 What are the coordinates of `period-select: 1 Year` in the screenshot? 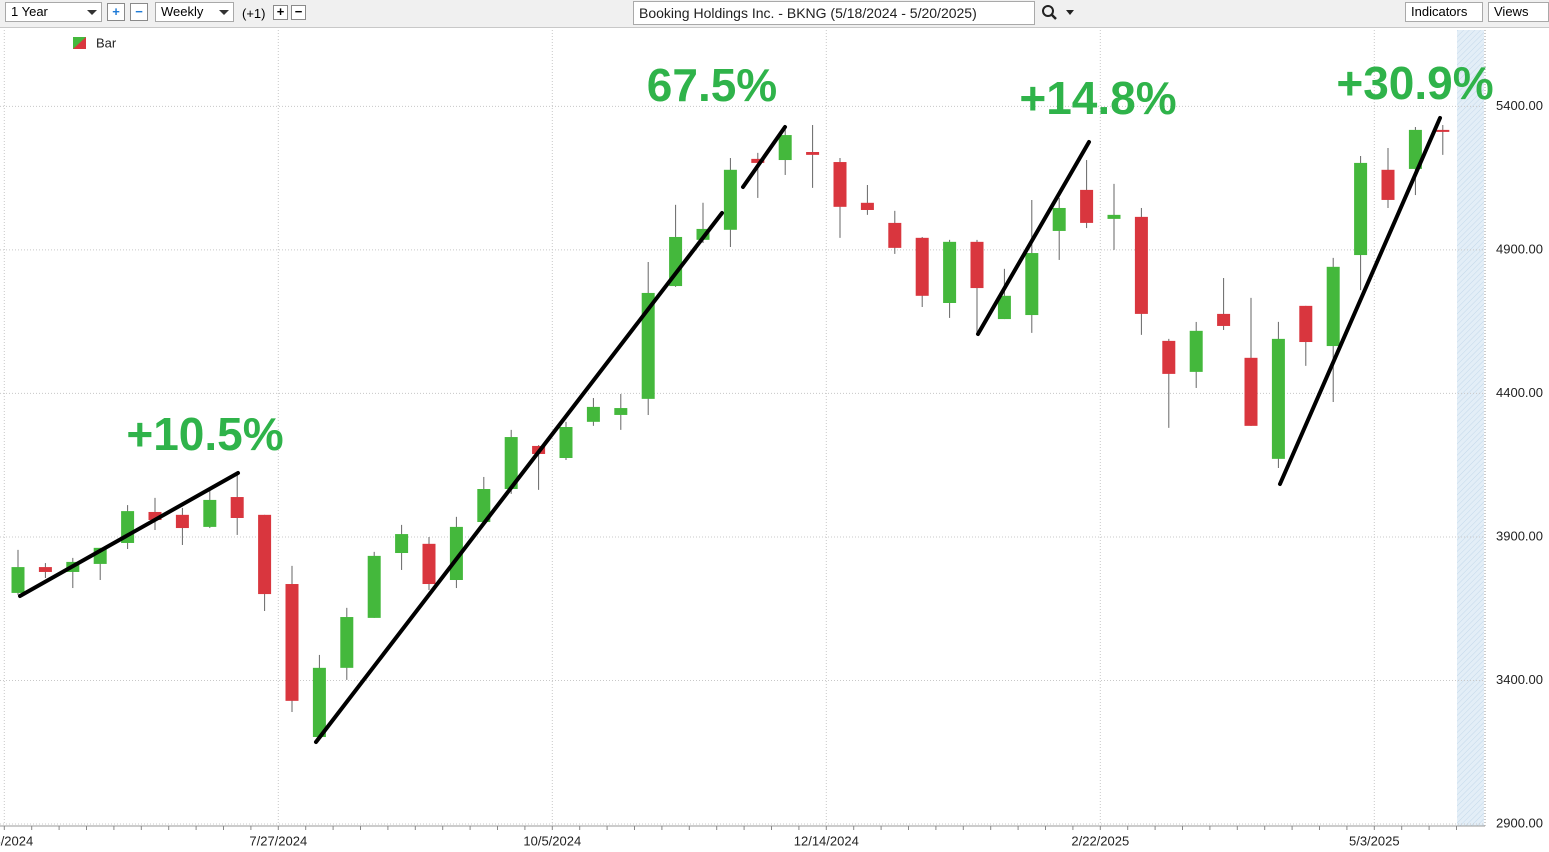 It's located at (53, 12).